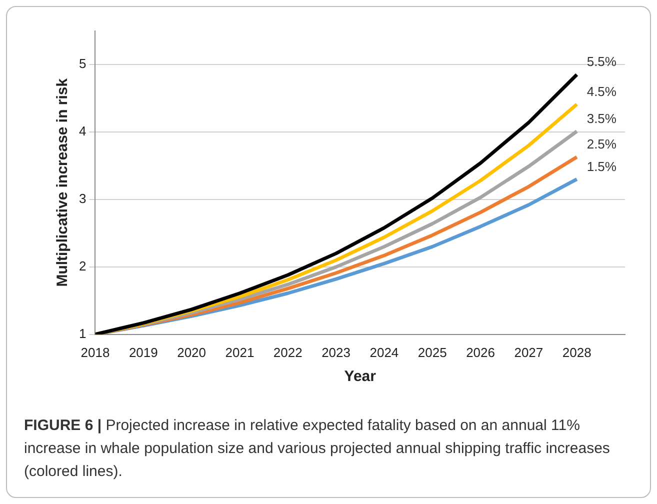  Describe the element at coordinates (360, 377) in the screenshot. I see `x-axis-title: Year` at that location.